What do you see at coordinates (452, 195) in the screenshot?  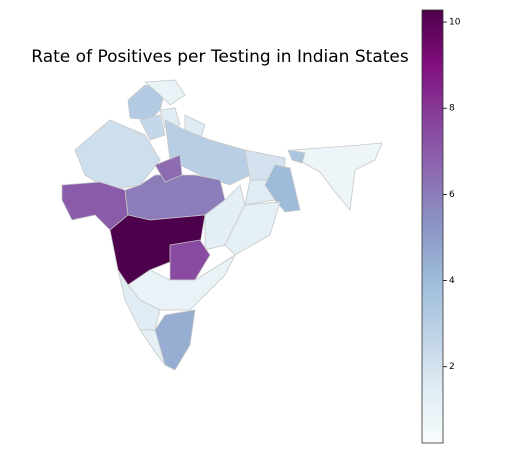 I see `colorbar-tick-label: 6` at bounding box center [452, 195].